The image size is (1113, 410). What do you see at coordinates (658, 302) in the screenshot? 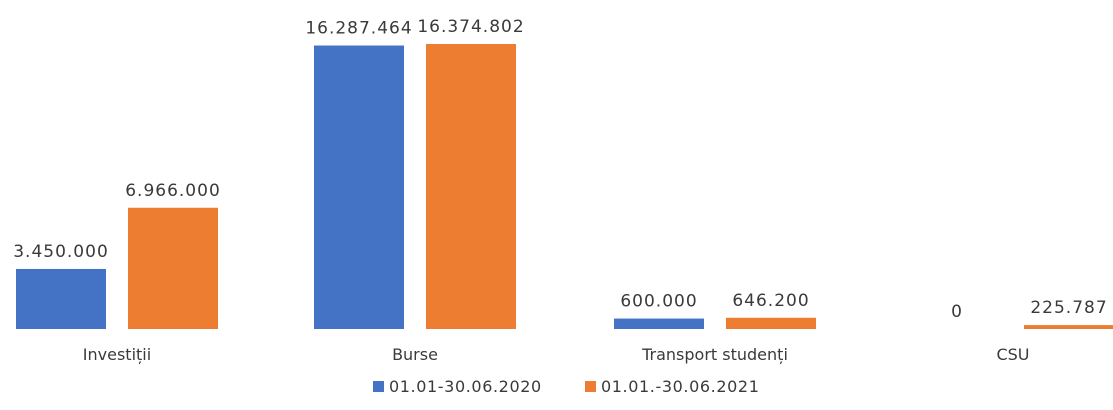
I see `value-label-2020-2: 600.000` at bounding box center [658, 302].